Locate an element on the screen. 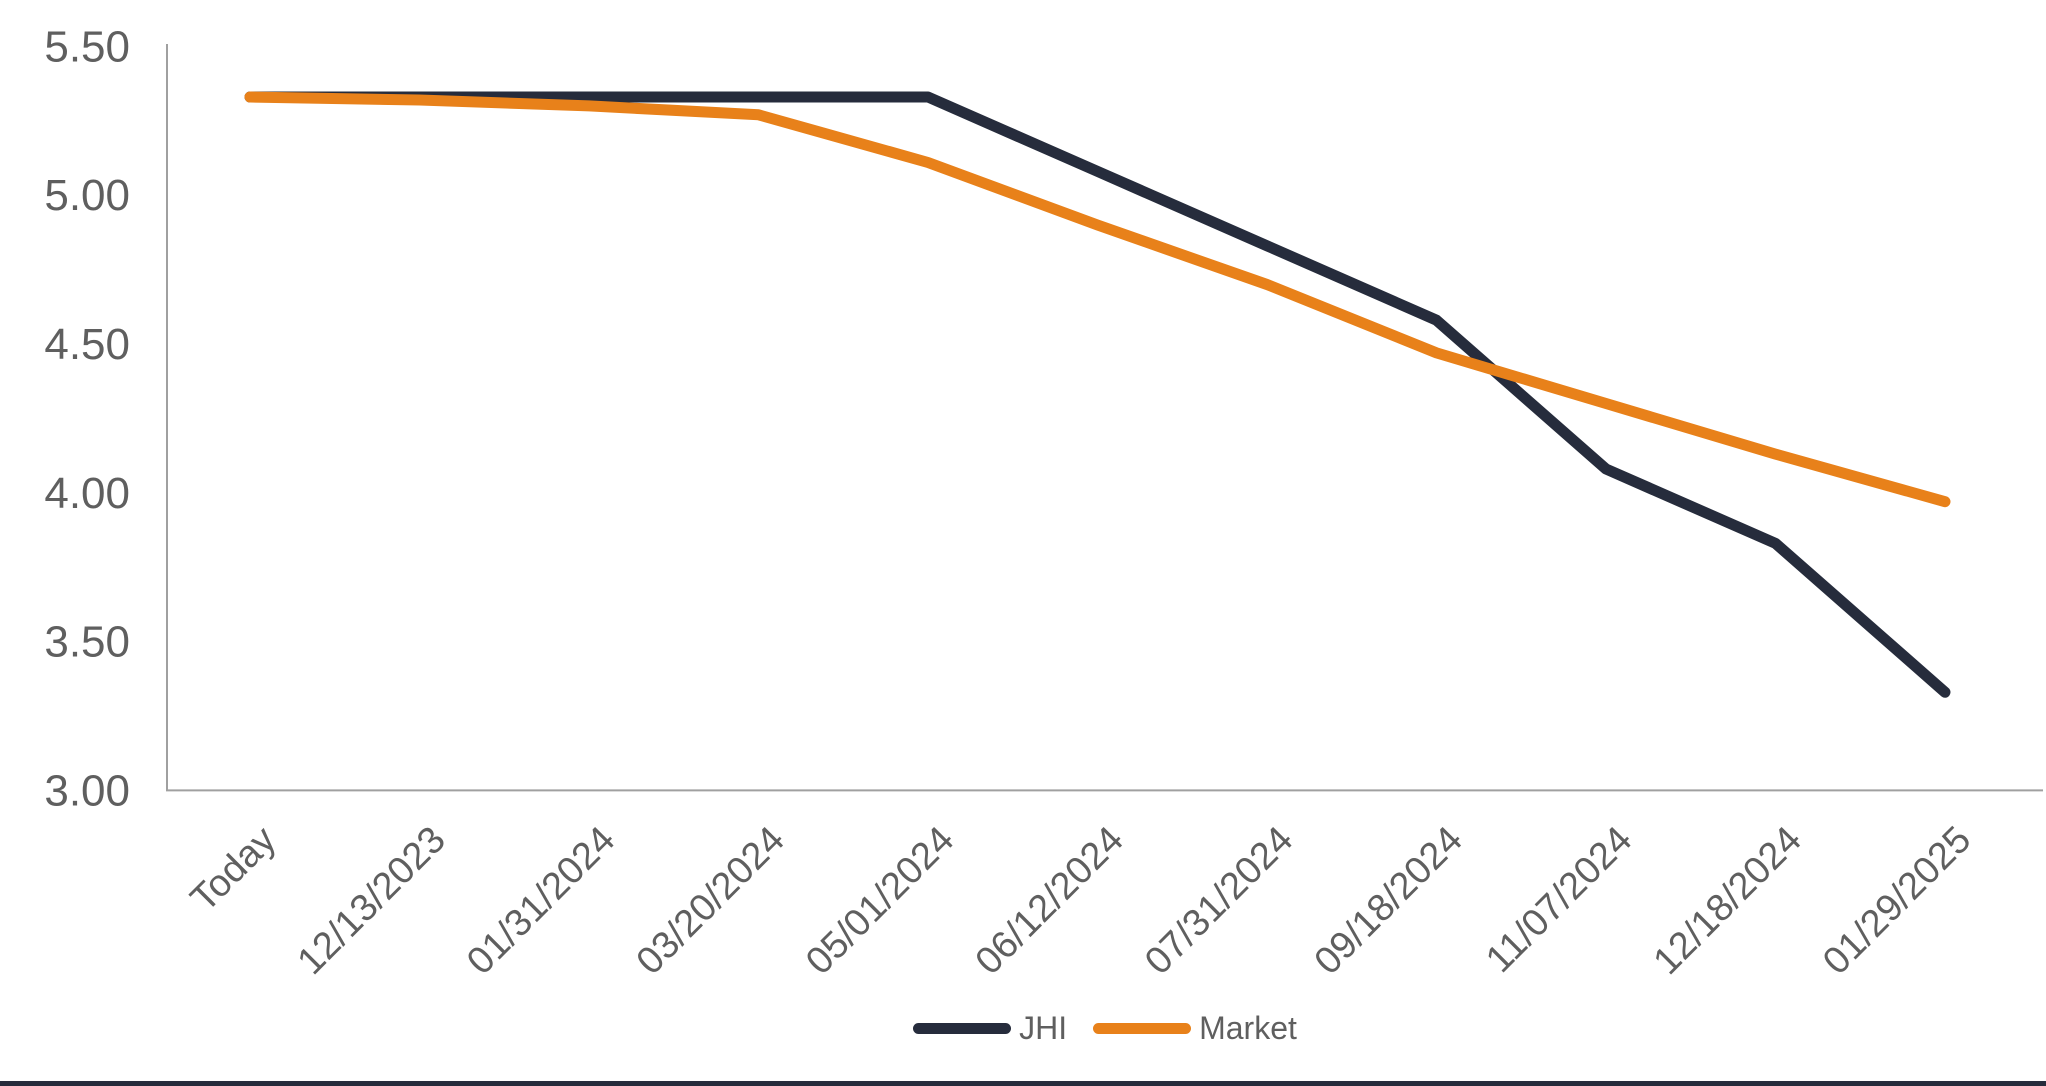 Image resolution: width=2046 pixels, height=1086 pixels. market-line-swatch is located at coordinates (1142, 1028).